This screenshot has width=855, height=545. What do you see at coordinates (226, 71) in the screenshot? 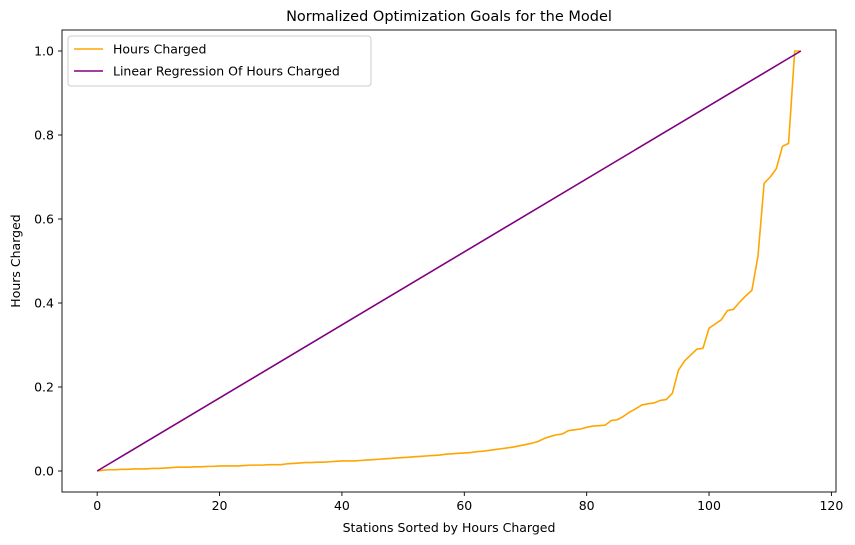
I see `legend-label-1: Linear Regression Of Hours Charged` at bounding box center [226, 71].